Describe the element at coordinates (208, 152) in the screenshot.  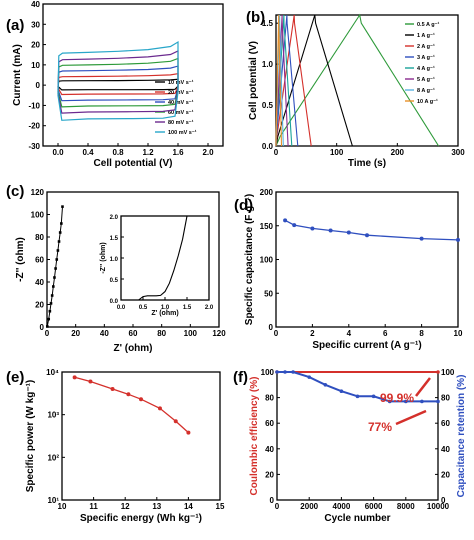
I see `x-tick-label: 2.0` at that location.